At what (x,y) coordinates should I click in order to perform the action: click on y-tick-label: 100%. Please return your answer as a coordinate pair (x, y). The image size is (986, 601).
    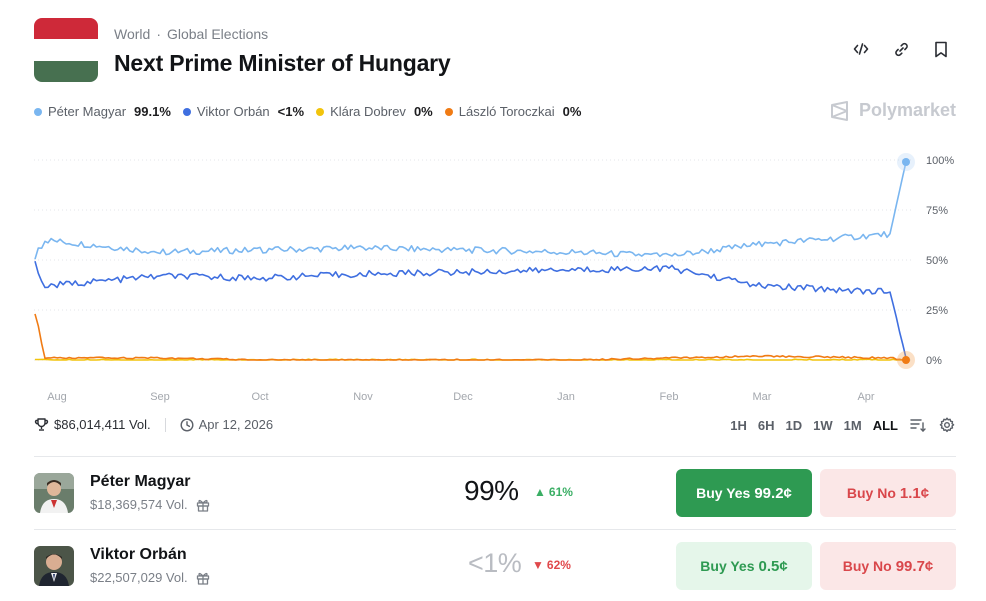
    Looking at the image, I should click on (940, 161).